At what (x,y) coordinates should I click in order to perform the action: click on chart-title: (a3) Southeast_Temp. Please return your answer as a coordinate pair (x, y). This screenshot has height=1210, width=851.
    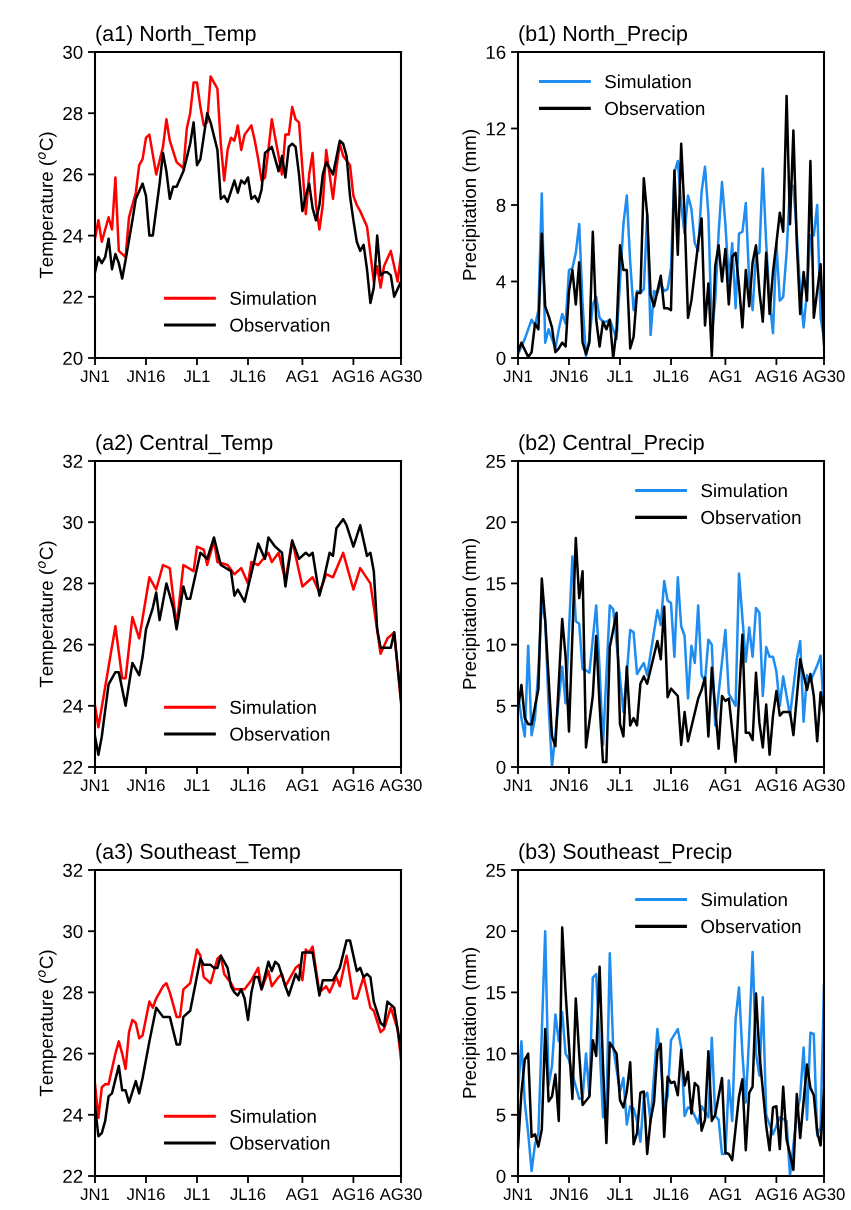
    Looking at the image, I should click on (198, 853).